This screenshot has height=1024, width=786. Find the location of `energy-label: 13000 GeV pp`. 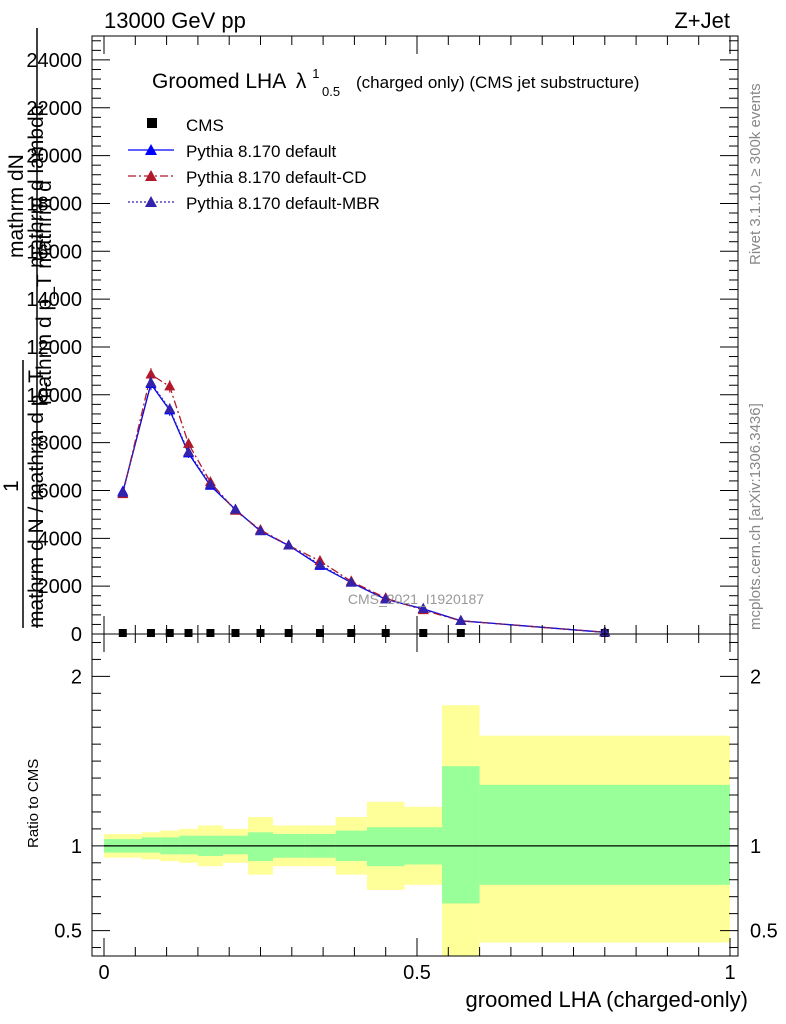

energy-label: 13000 GeV pp is located at coordinates (175, 20).